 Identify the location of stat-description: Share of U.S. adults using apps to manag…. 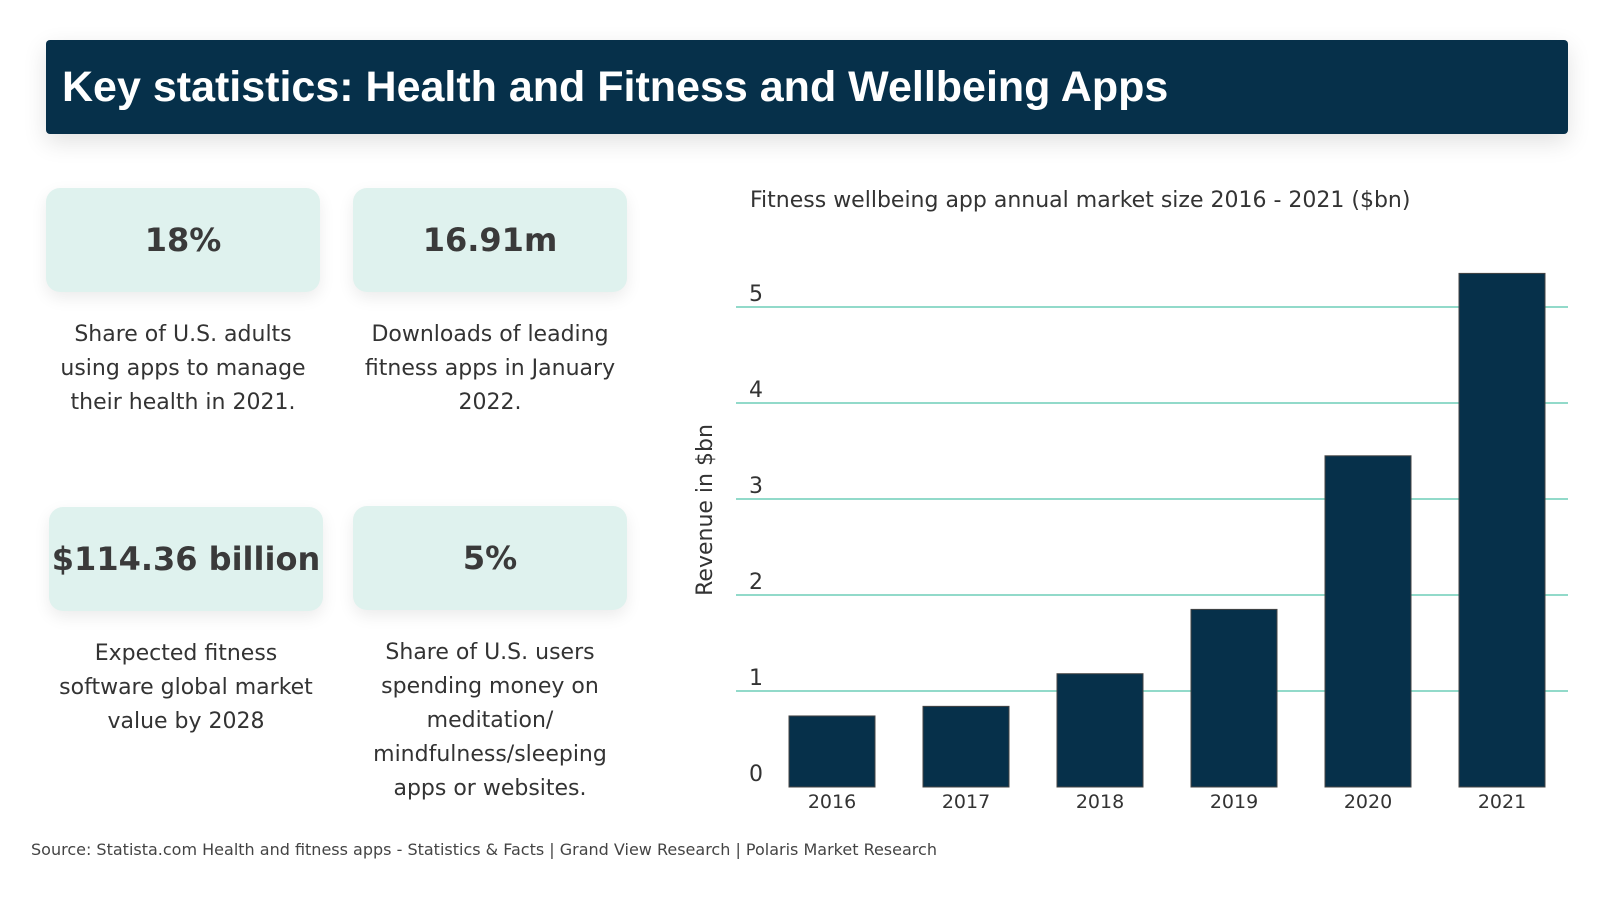
(183, 368).